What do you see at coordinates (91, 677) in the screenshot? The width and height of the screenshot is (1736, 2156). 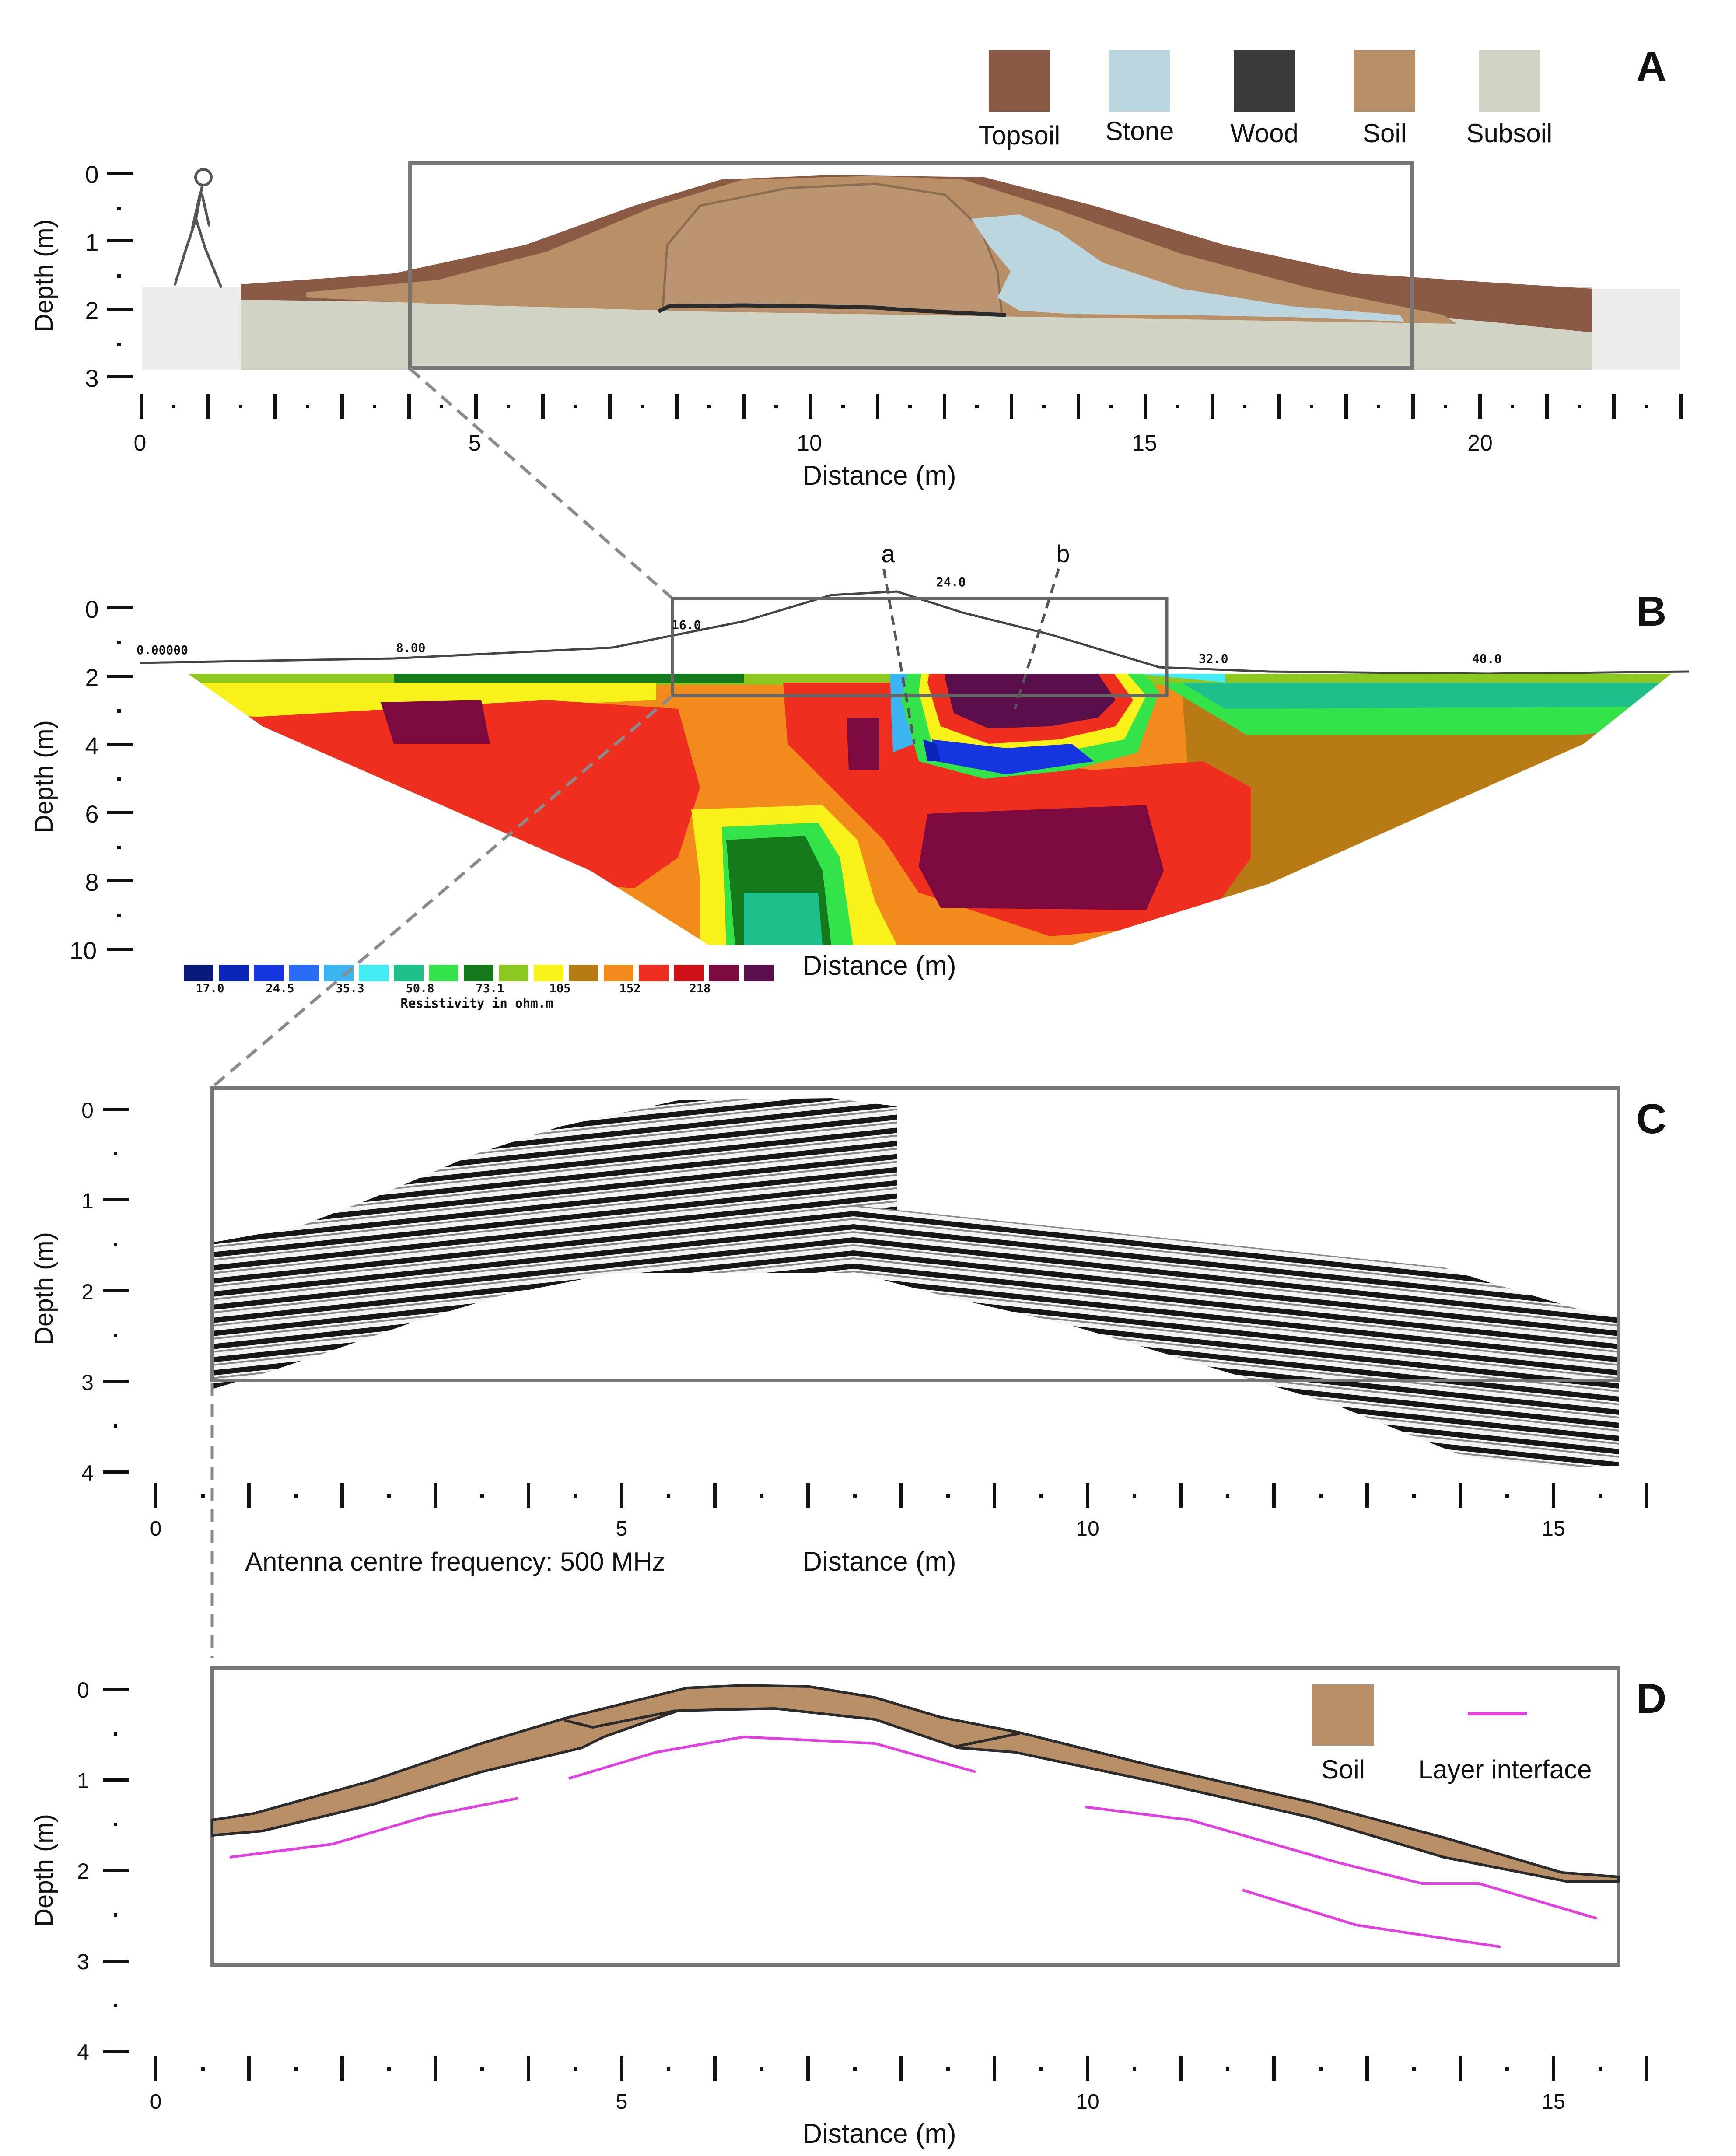 I see `panel-b-y-tick-label: 2` at bounding box center [91, 677].